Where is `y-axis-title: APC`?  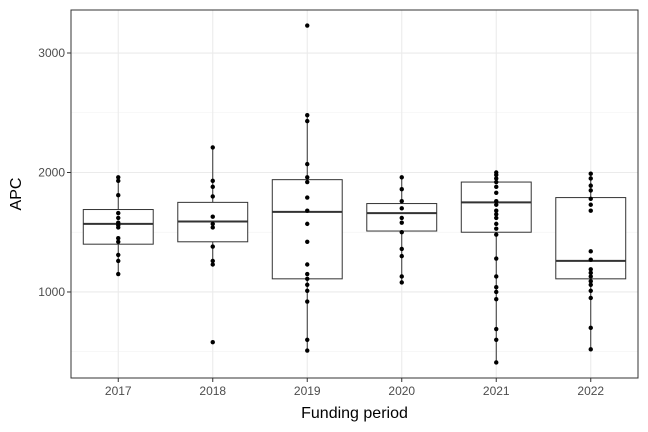
y-axis-title: APC is located at coordinates (16, 194).